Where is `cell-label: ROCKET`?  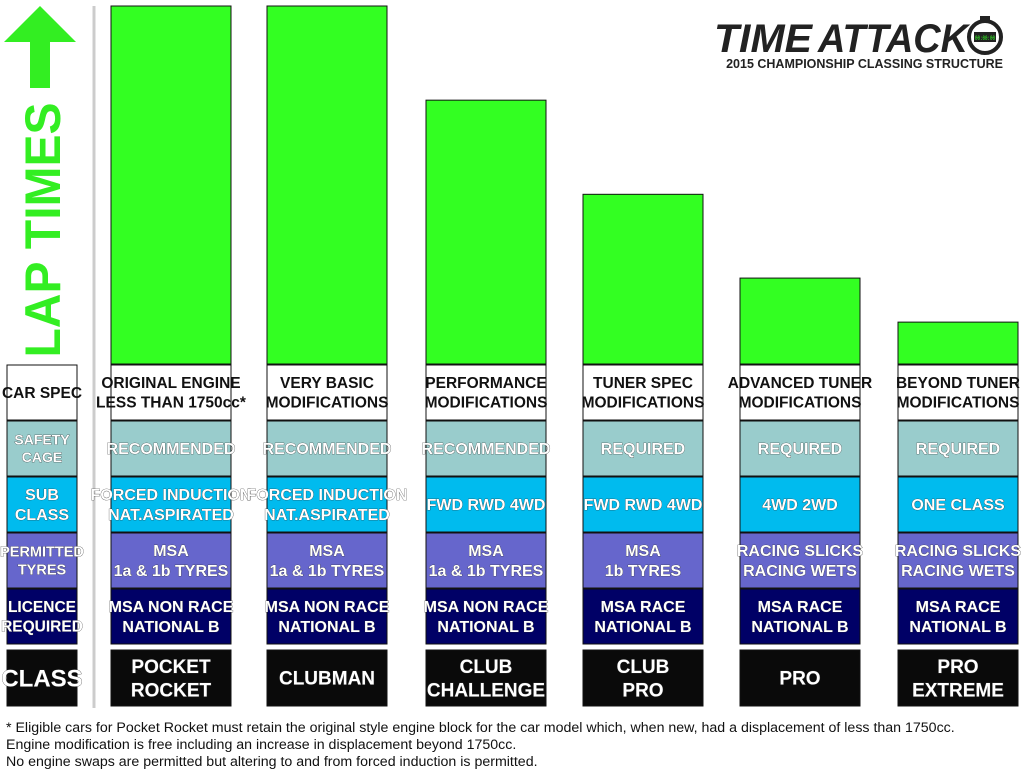 cell-label: ROCKET is located at coordinates (171, 691).